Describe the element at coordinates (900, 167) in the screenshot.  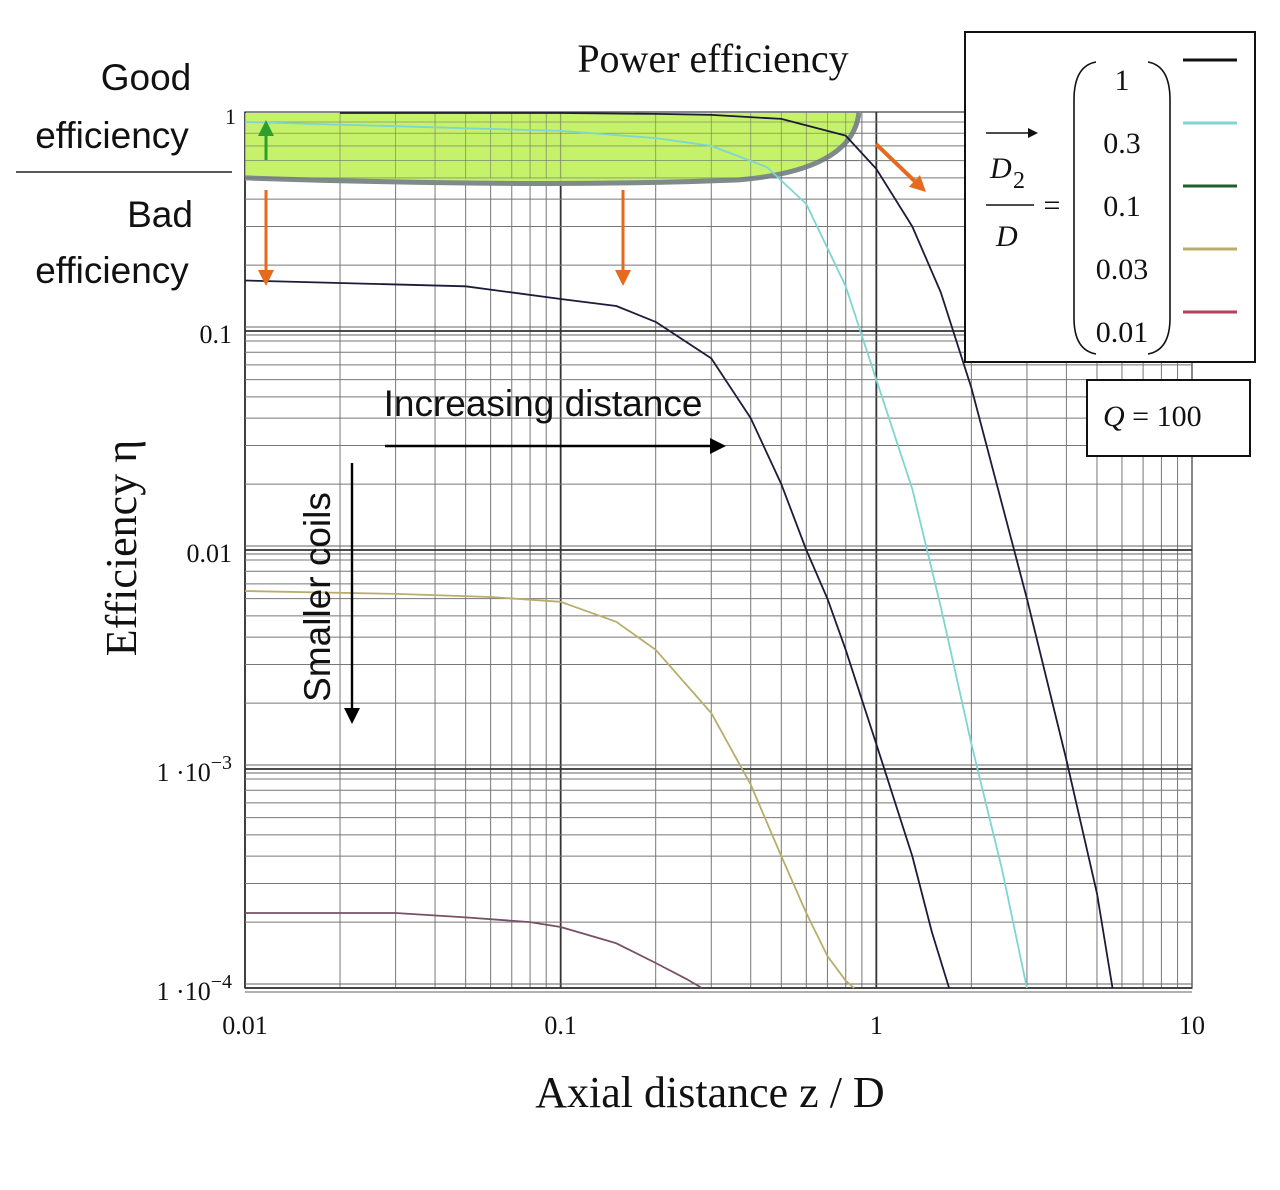
I see `diagonal-arrow-orange` at that location.